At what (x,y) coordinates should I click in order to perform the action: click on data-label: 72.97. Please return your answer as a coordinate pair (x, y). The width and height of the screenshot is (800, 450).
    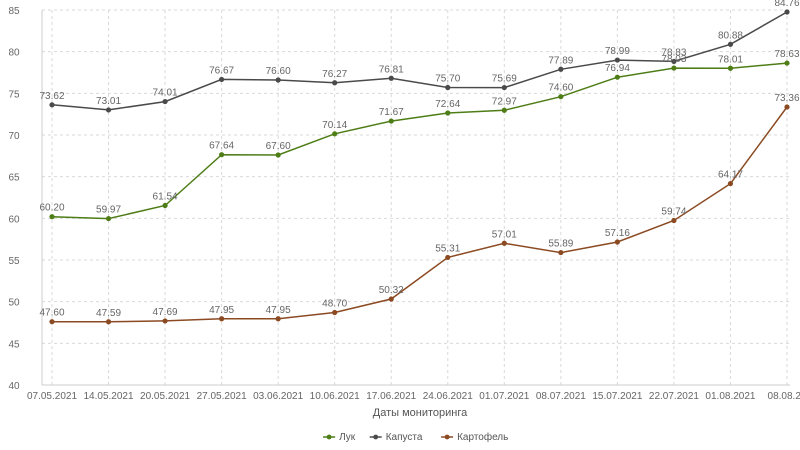
    Looking at the image, I should click on (504, 101).